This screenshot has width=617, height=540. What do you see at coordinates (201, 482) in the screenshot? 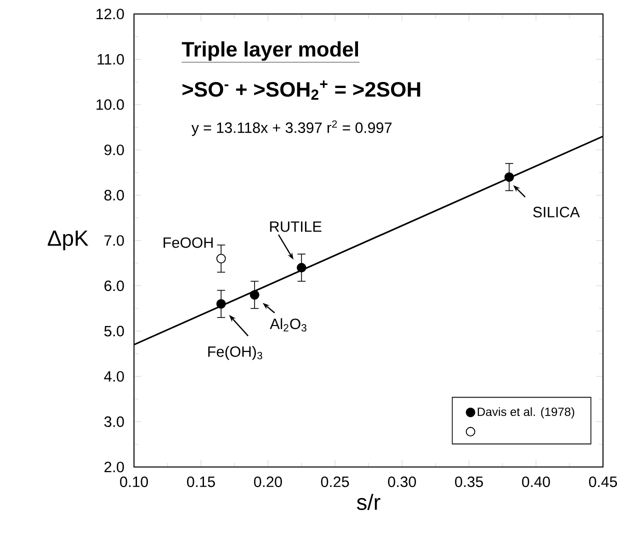
I see `x-tick-label: 0.15` at bounding box center [201, 482].